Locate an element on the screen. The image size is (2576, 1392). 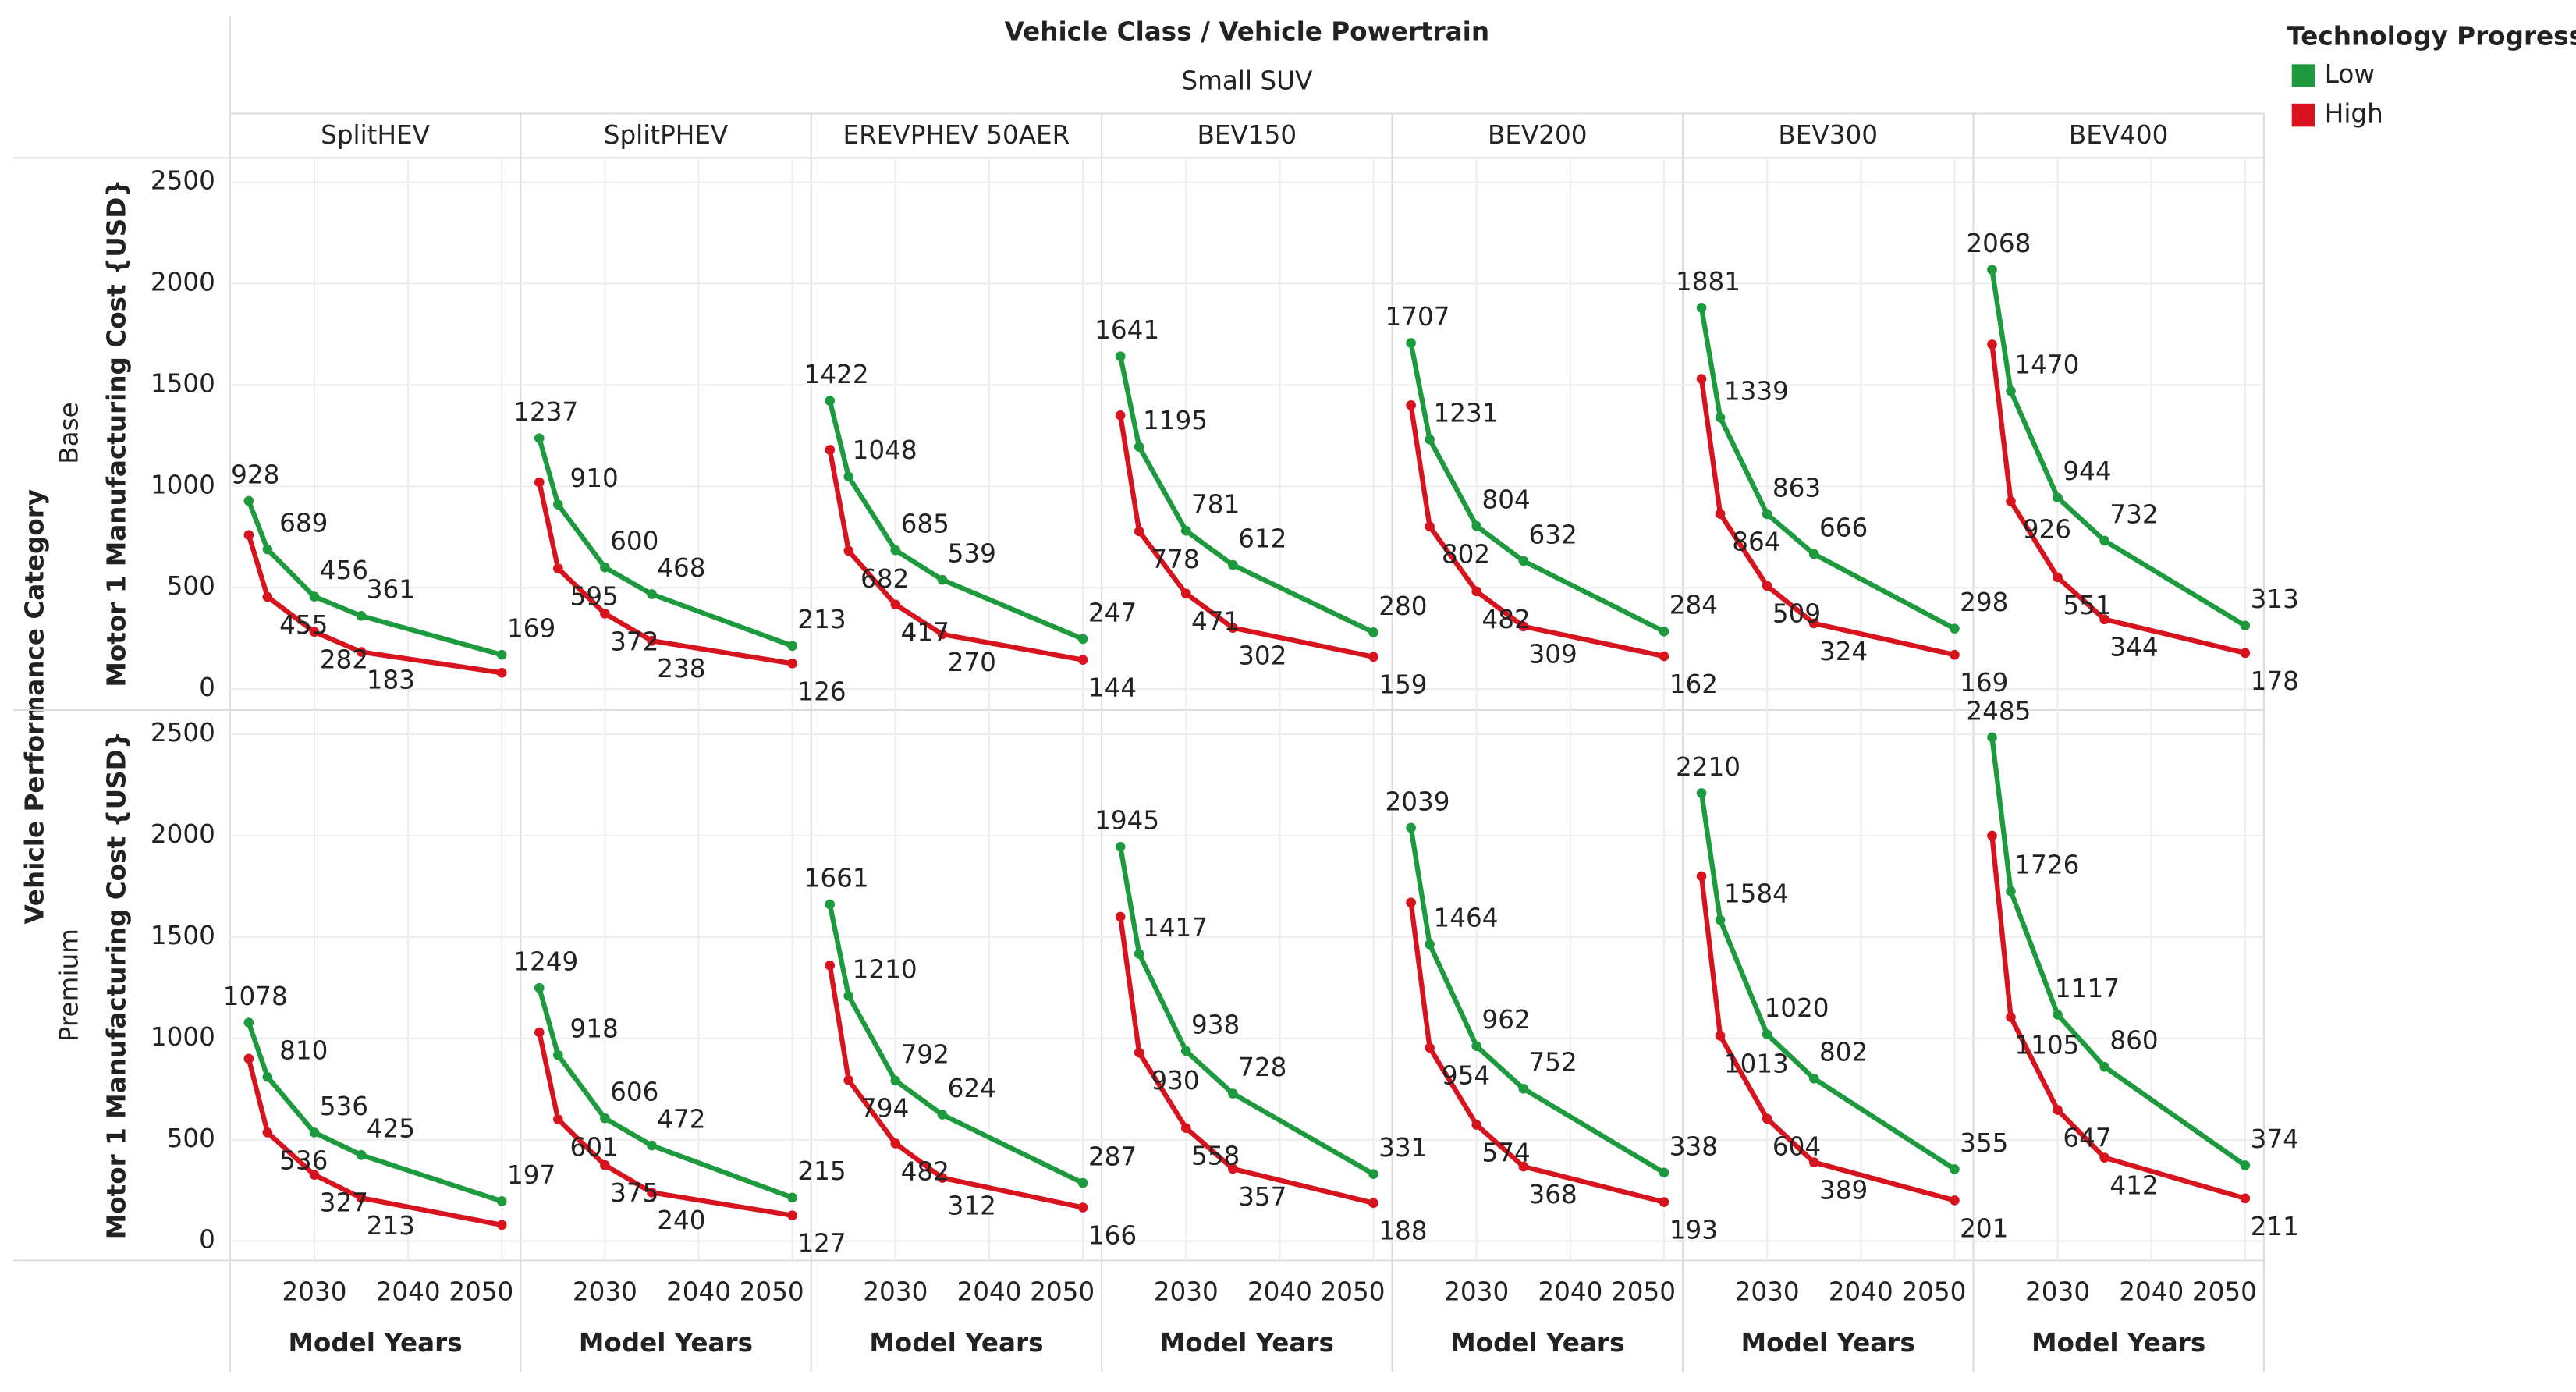
data-label: 169 is located at coordinates (1984, 683).